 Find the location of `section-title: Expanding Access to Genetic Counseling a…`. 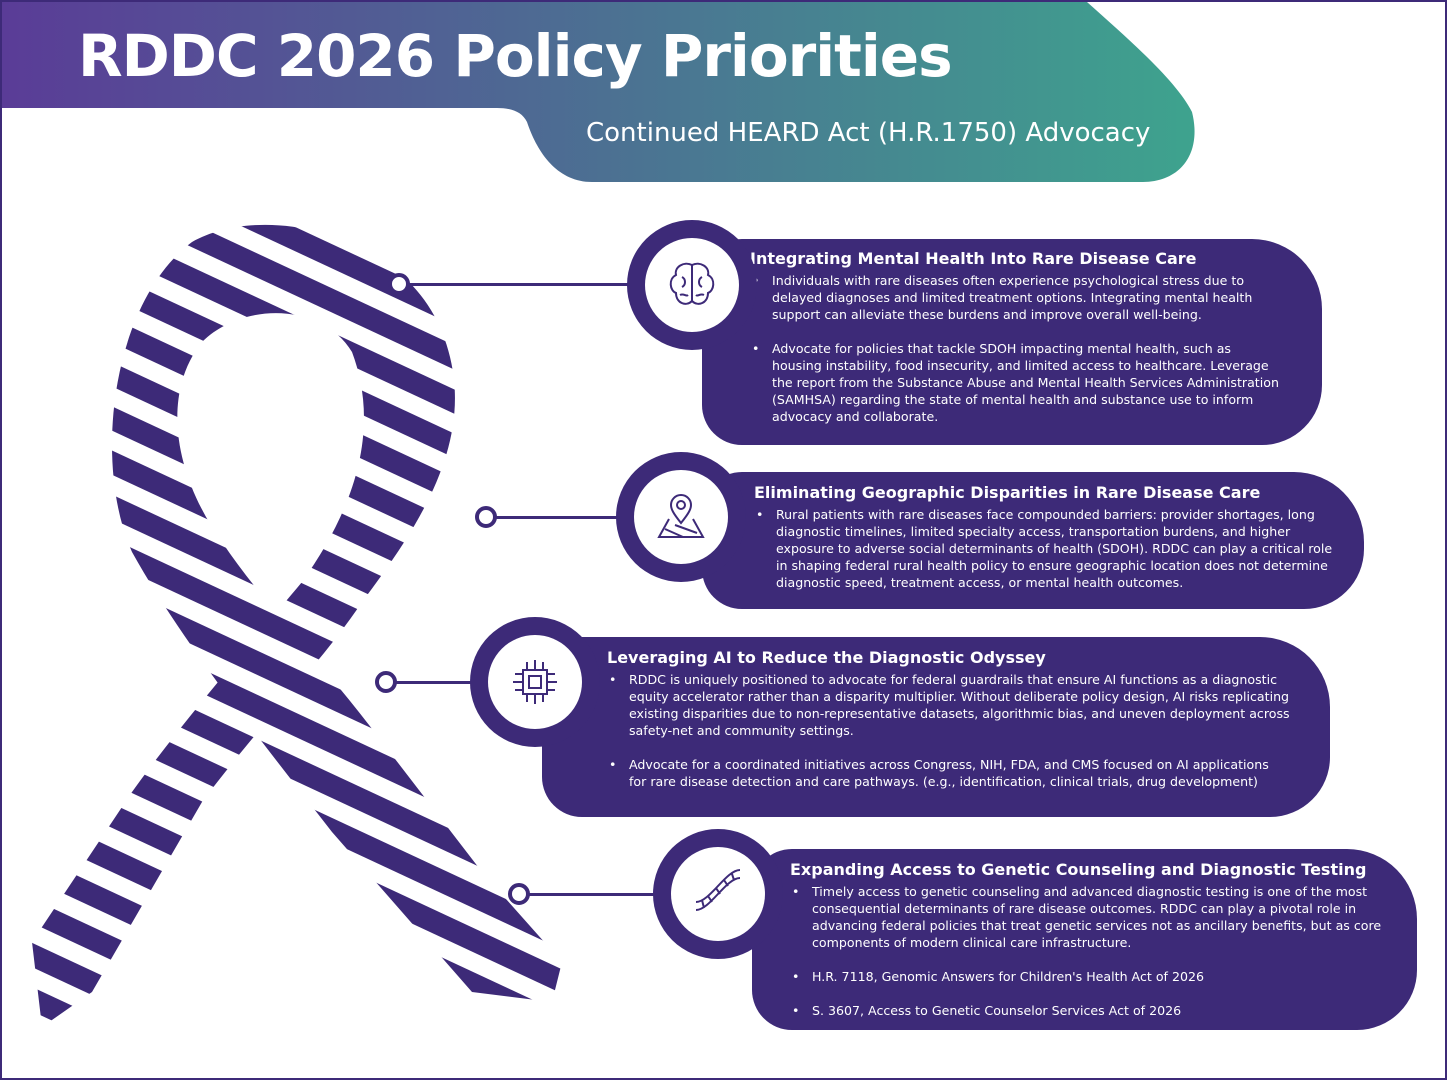

section-title: Expanding Access to Genetic Counseling a… is located at coordinates (1078, 869).